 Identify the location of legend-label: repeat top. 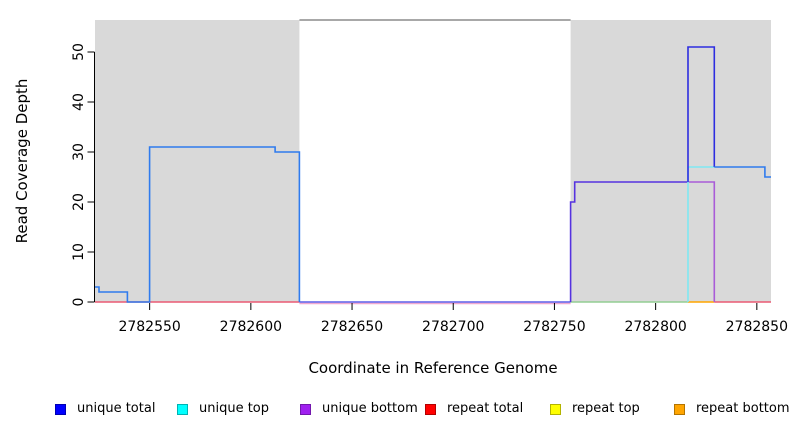
(606, 408).